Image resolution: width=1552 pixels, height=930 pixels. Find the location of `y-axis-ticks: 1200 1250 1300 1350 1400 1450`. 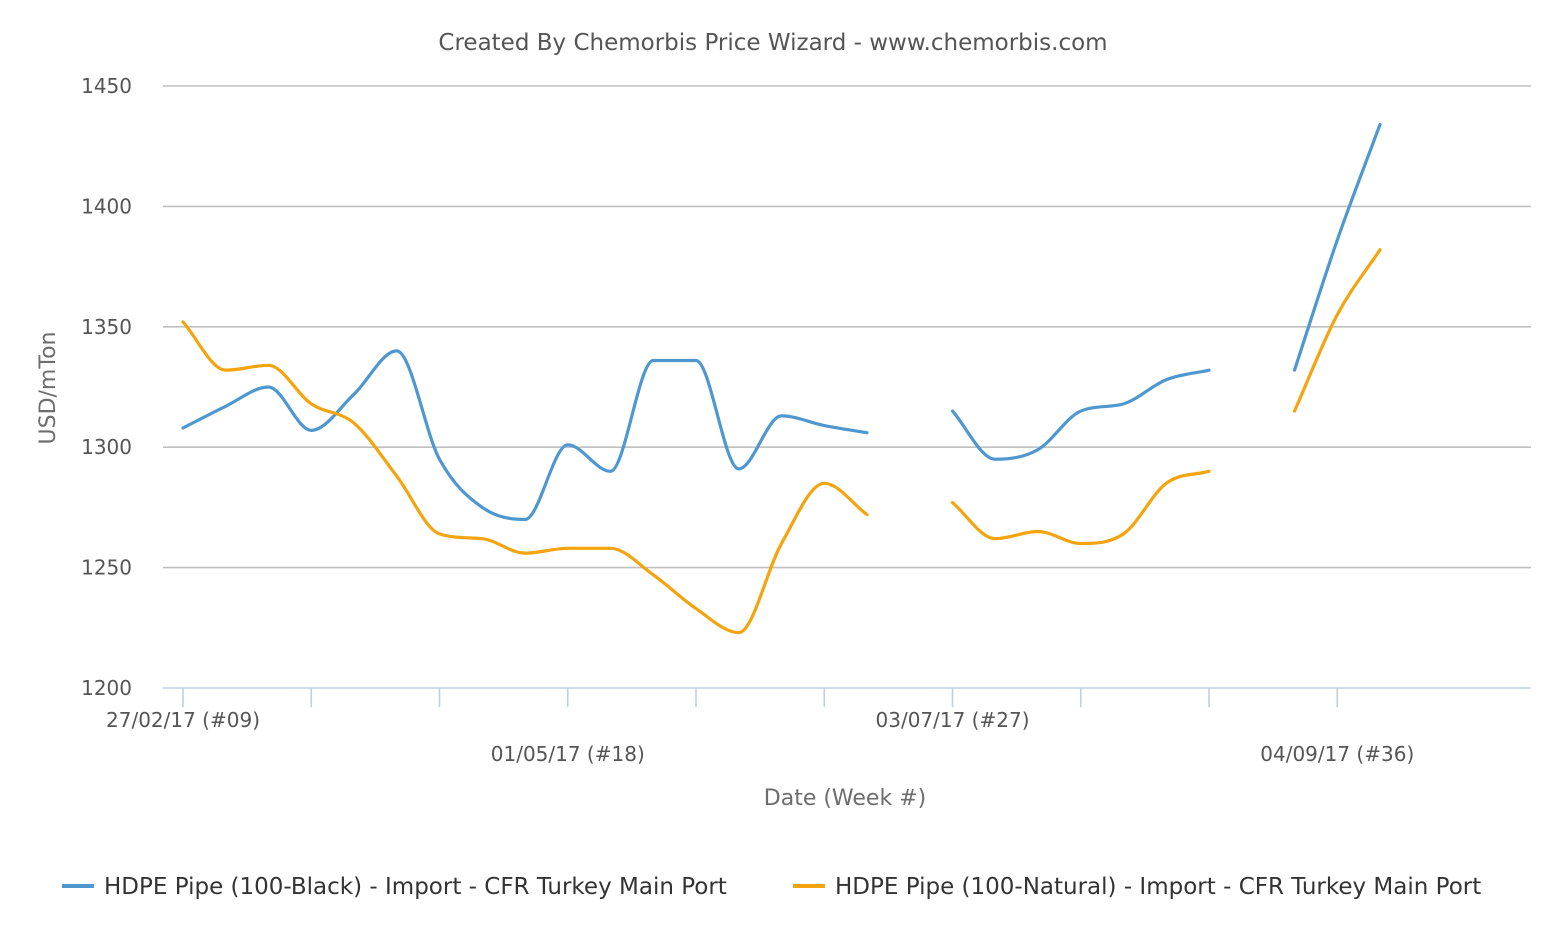

y-axis-ticks: 1200 1250 1300 1350 1400 1450 is located at coordinates (106, 387).